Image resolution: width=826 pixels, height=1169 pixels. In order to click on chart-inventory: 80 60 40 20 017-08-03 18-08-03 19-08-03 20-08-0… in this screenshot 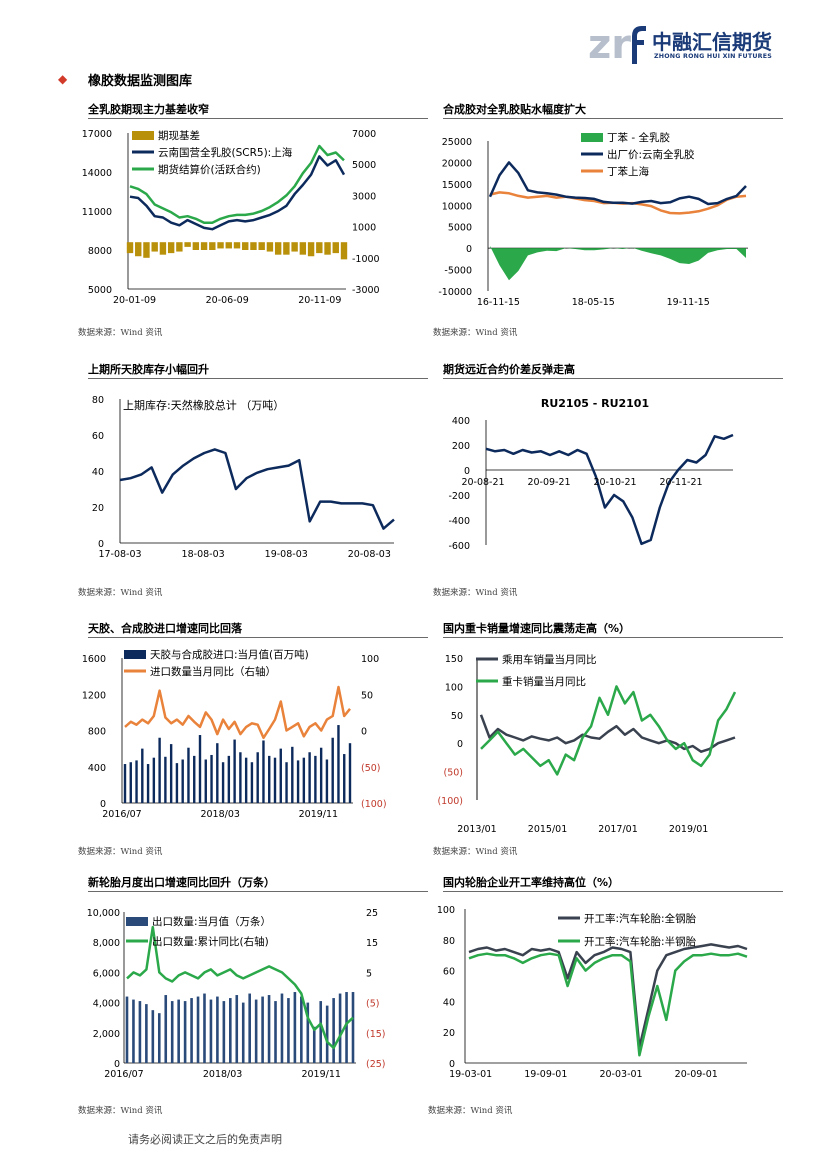, I will do `click(243, 477)`.